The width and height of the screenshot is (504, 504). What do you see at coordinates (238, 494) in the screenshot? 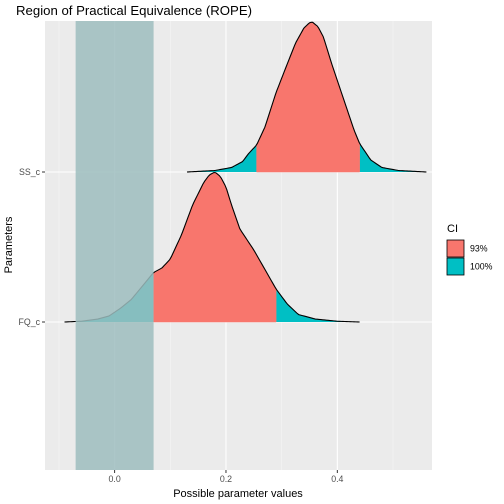
I see `x-axis-title: Possible parameter values` at bounding box center [238, 494].